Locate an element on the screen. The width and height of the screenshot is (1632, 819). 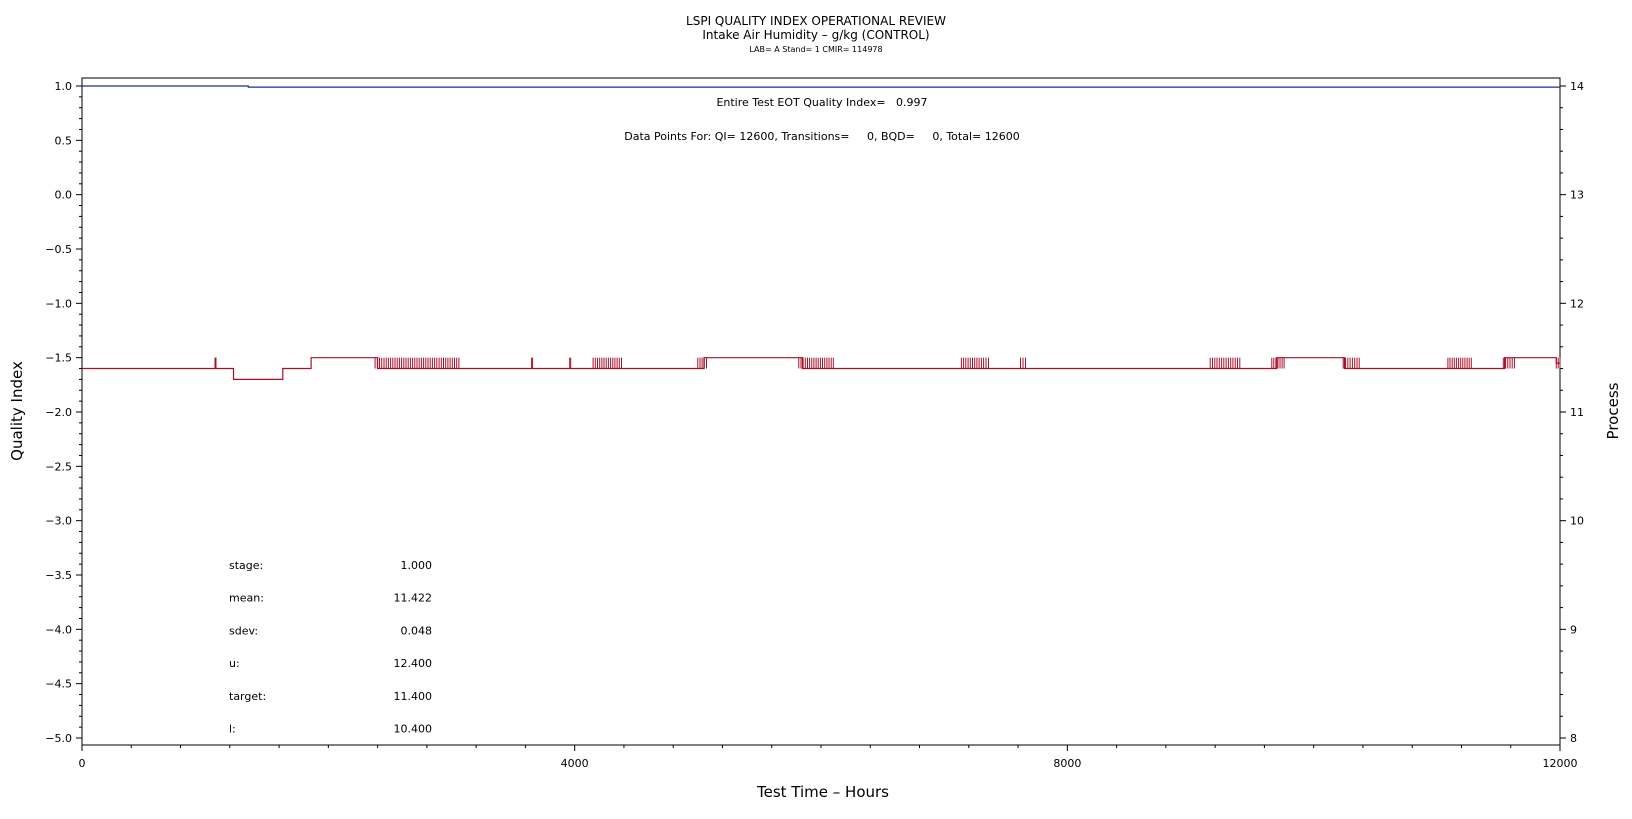
y-right-tick-label: 14 is located at coordinates (1577, 86).